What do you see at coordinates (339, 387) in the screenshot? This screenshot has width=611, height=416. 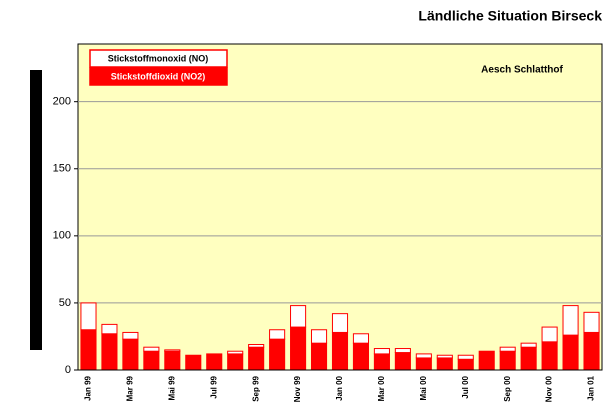 I see `x-tick-label: Jan 00` at bounding box center [339, 387].